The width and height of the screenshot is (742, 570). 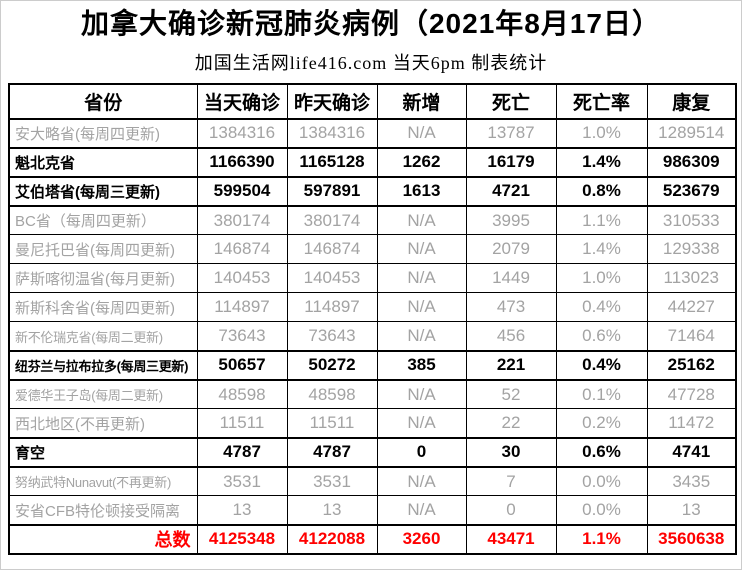 I want to click on today-cell: 13, so click(x=242, y=510).